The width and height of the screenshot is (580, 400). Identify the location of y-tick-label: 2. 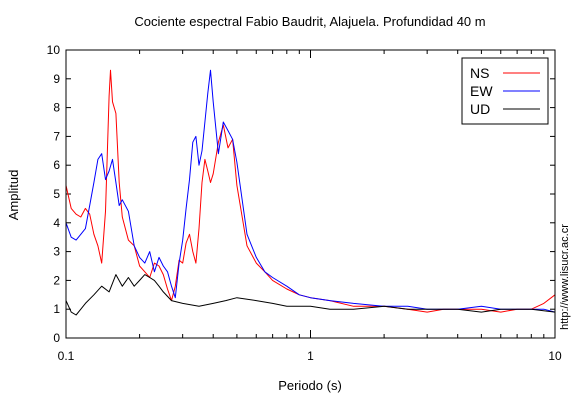
(56, 280).